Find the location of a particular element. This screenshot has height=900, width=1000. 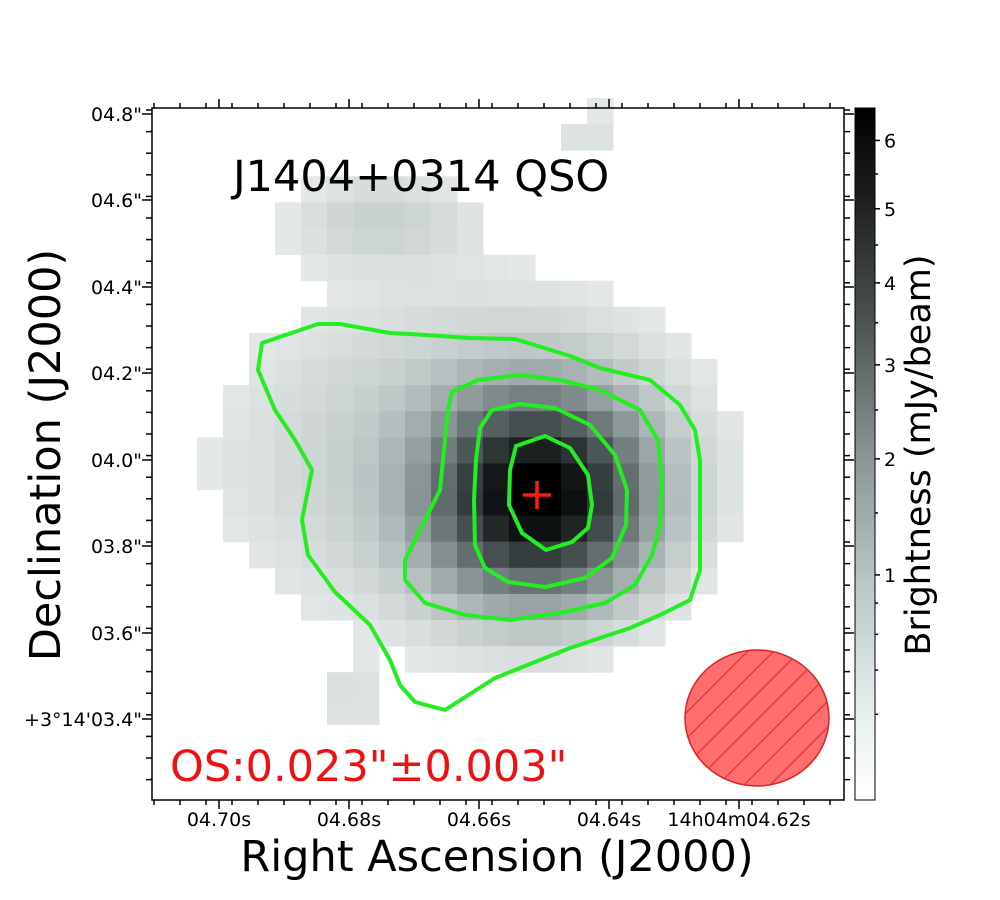

colorbar-tick-label: 1 is located at coordinates (890, 576).